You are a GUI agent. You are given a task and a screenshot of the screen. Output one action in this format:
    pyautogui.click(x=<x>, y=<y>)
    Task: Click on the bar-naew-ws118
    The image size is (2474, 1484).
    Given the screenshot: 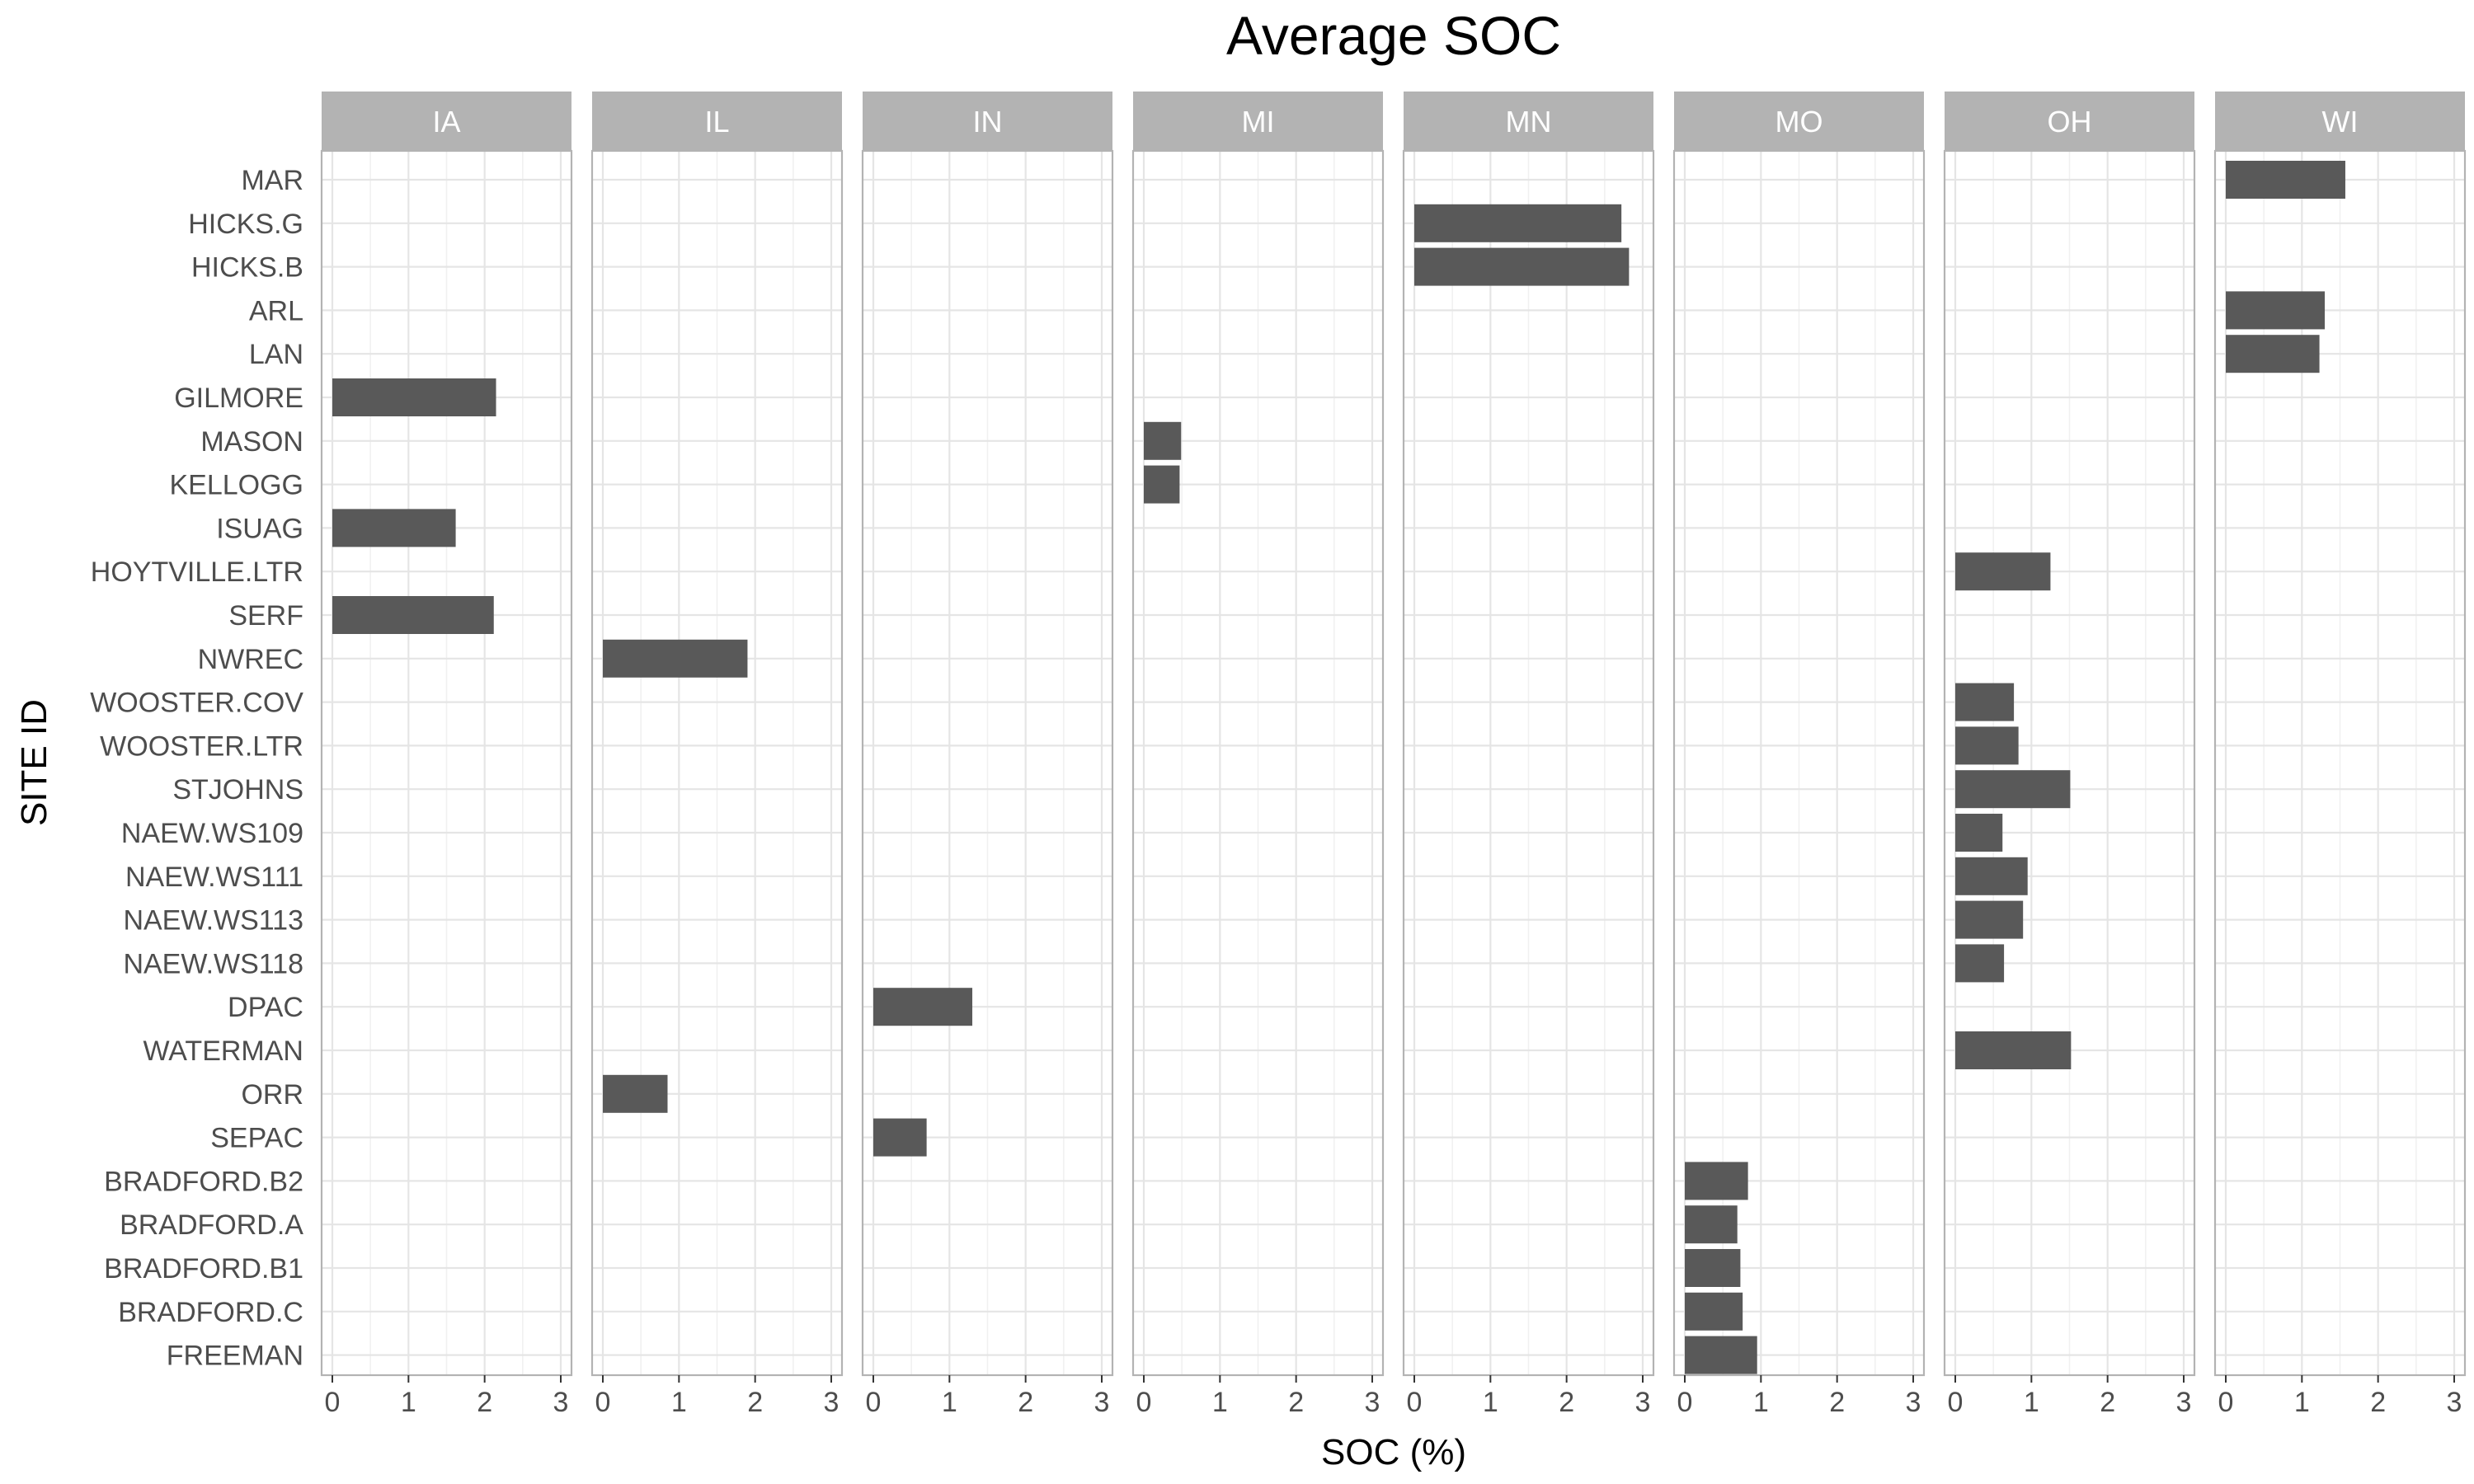 What is the action you would take?
    pyautogui.click(x=1980, y=963)
    